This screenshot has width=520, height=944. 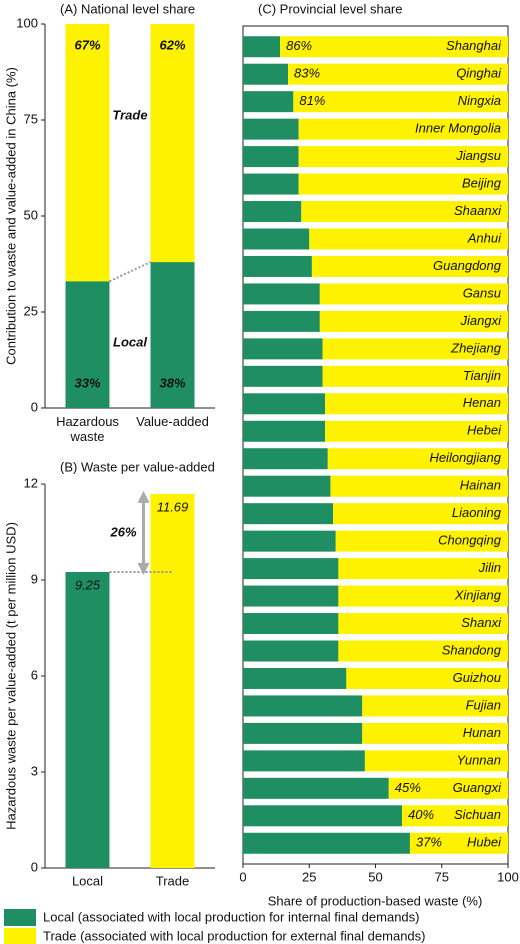 I want to click on value-label: 11.69, so click(x=173, y=506).